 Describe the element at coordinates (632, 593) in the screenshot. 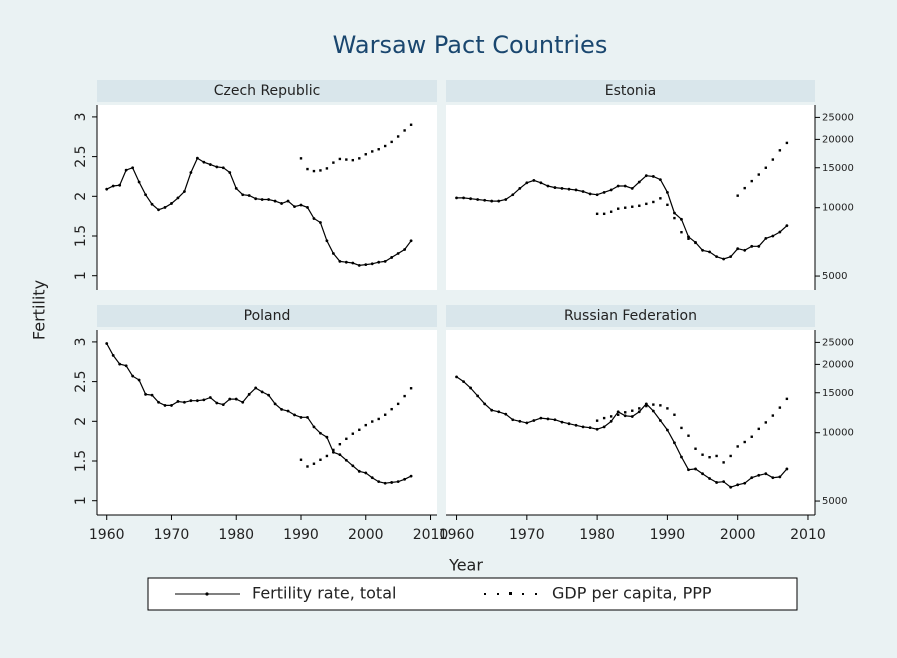

I see `legend-label: GDP per capita, PPP` at that location.